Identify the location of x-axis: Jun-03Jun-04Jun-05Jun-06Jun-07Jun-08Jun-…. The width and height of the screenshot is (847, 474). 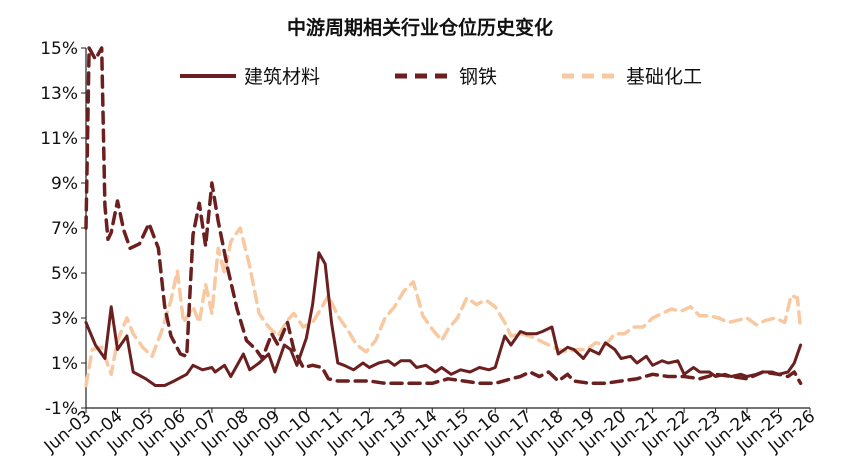
(429, 432).